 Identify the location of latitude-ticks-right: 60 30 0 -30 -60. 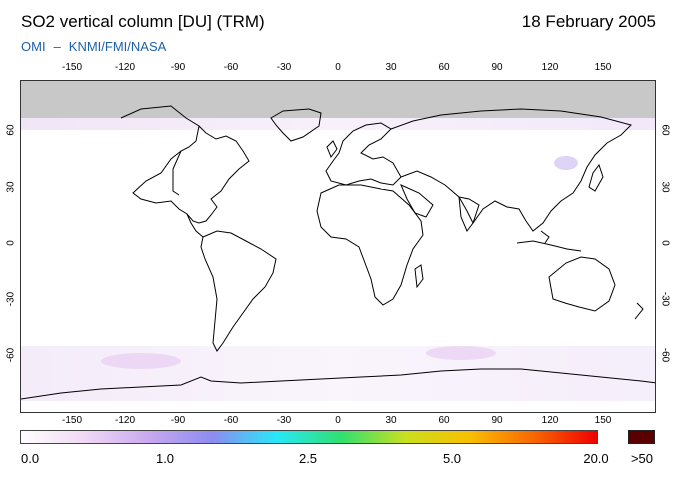
(665, 246).